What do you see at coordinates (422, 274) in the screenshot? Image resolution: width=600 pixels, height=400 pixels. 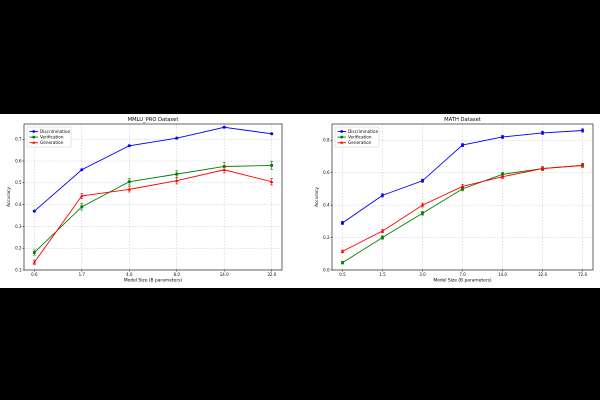 I see `x-tick-label: 3.0` at bounding box center [422, 274].